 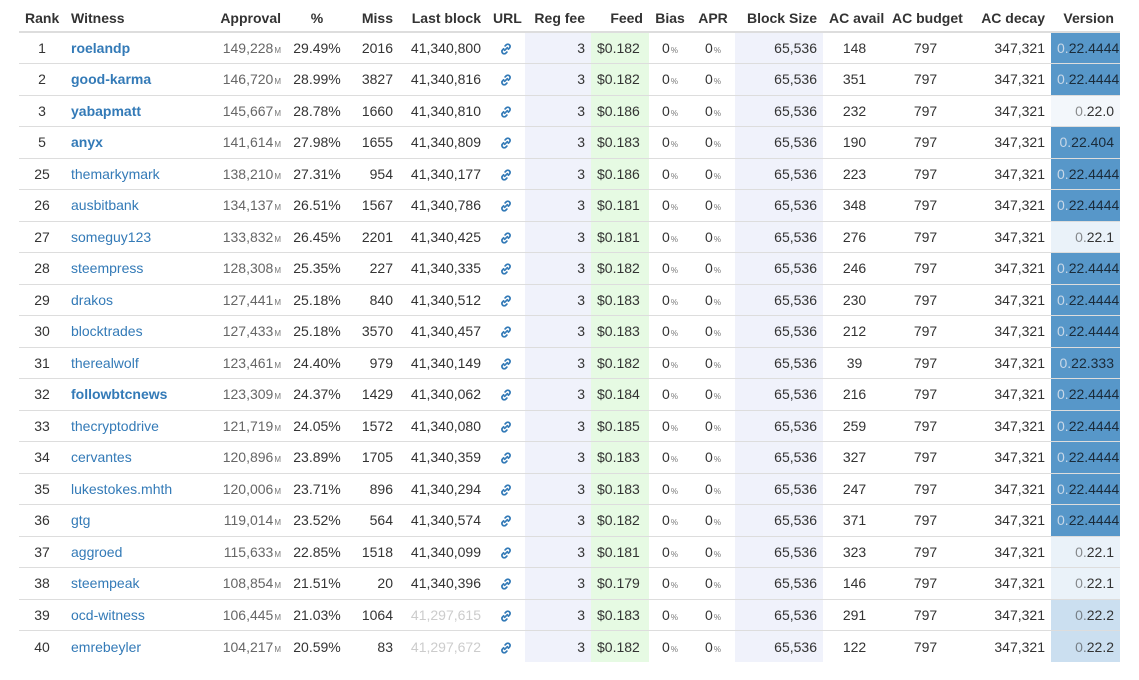 I want to click on witness-link: gtg, so click(x=81, y=520).